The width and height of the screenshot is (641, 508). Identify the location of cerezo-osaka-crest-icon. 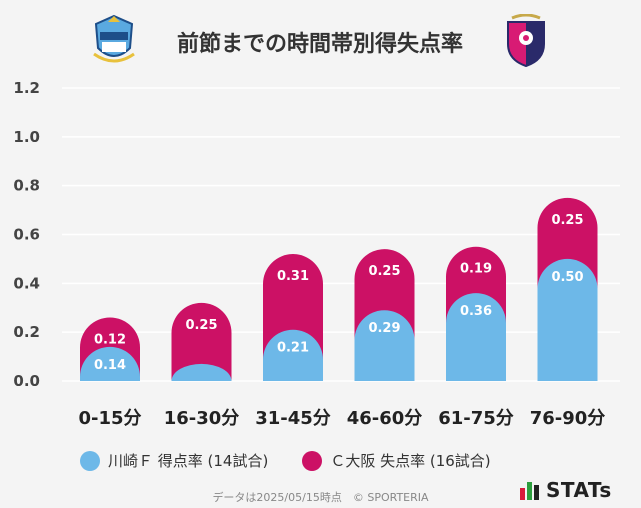
(526, 41).